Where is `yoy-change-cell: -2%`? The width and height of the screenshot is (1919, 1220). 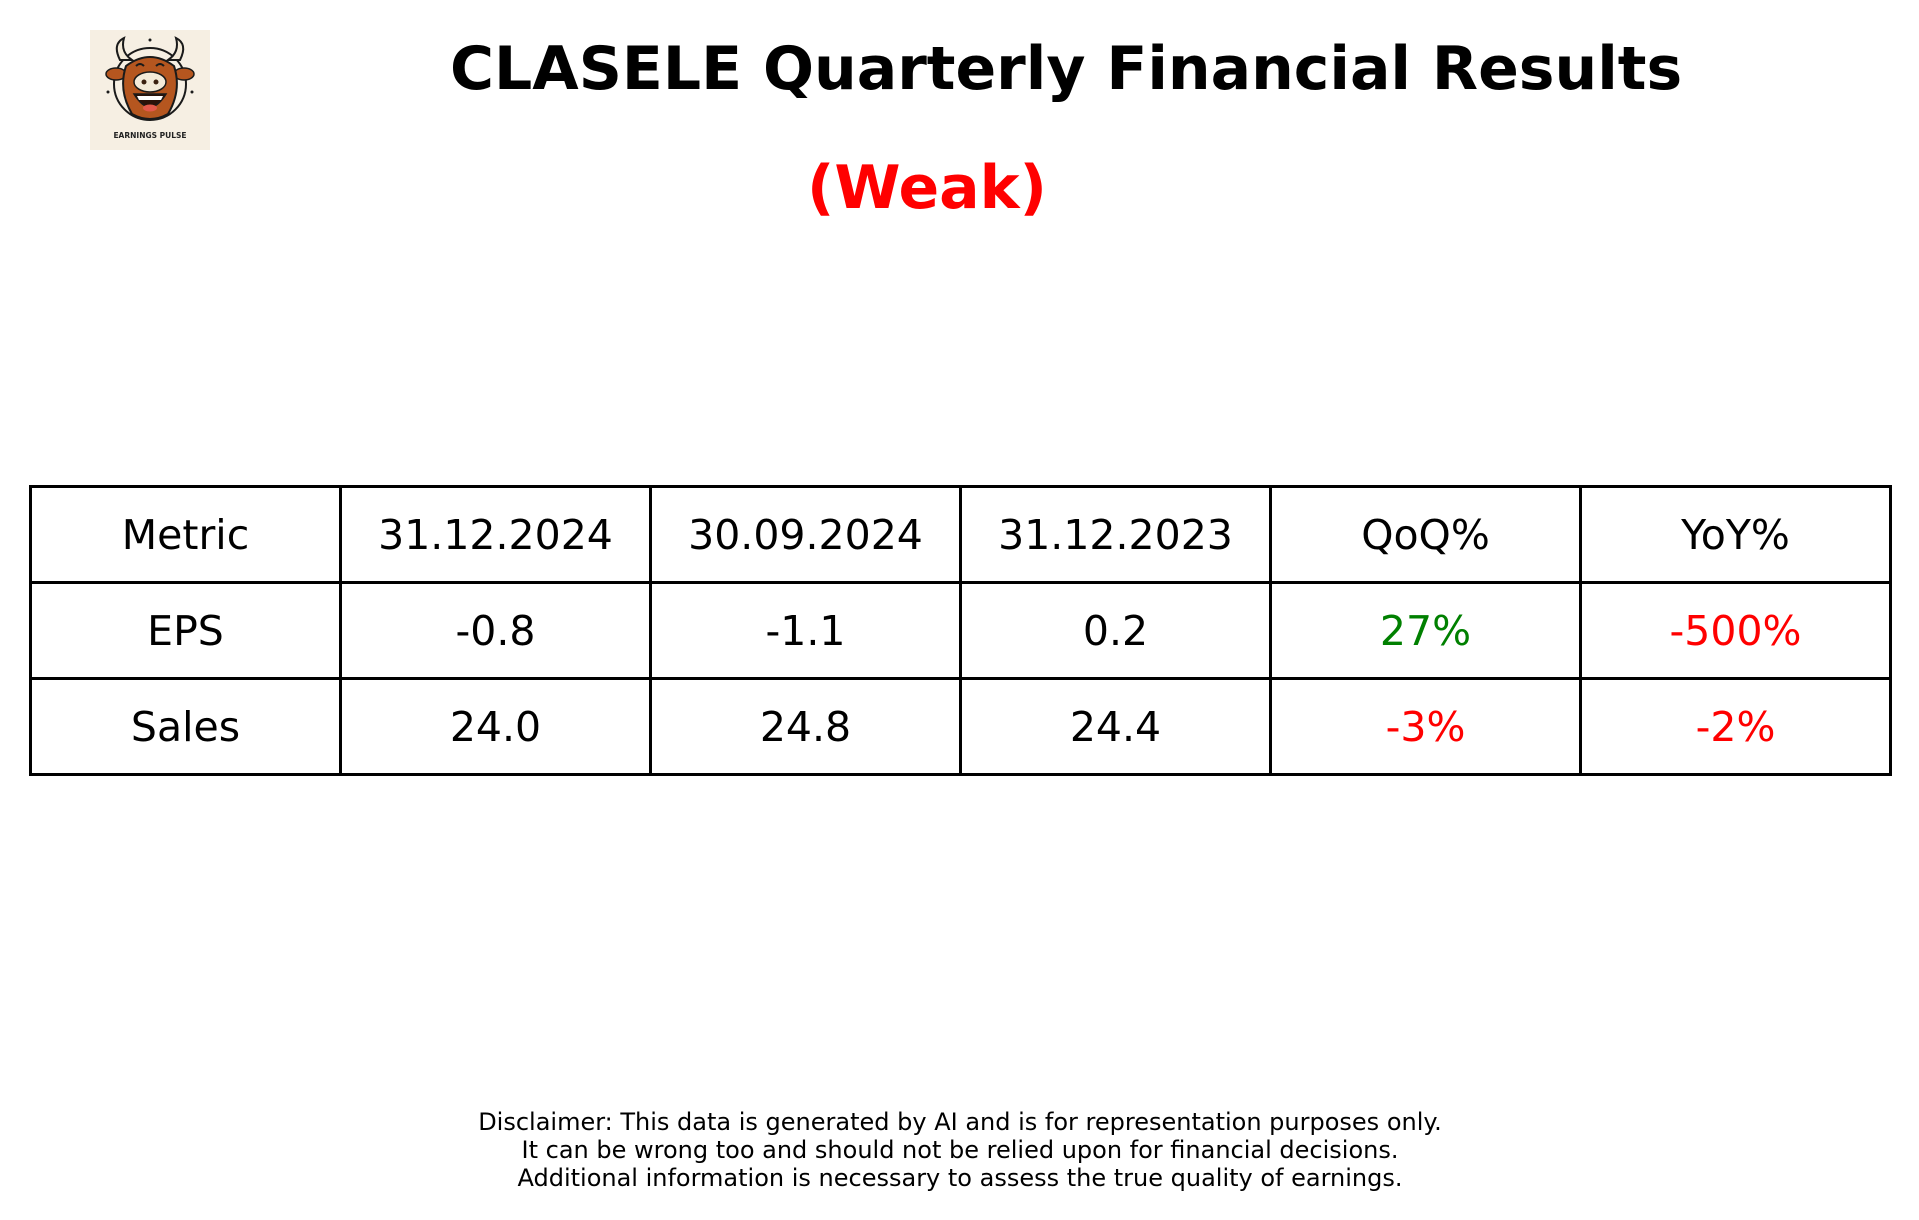 yoy-change-cell: -2% is located at coordinates (1735, 726).